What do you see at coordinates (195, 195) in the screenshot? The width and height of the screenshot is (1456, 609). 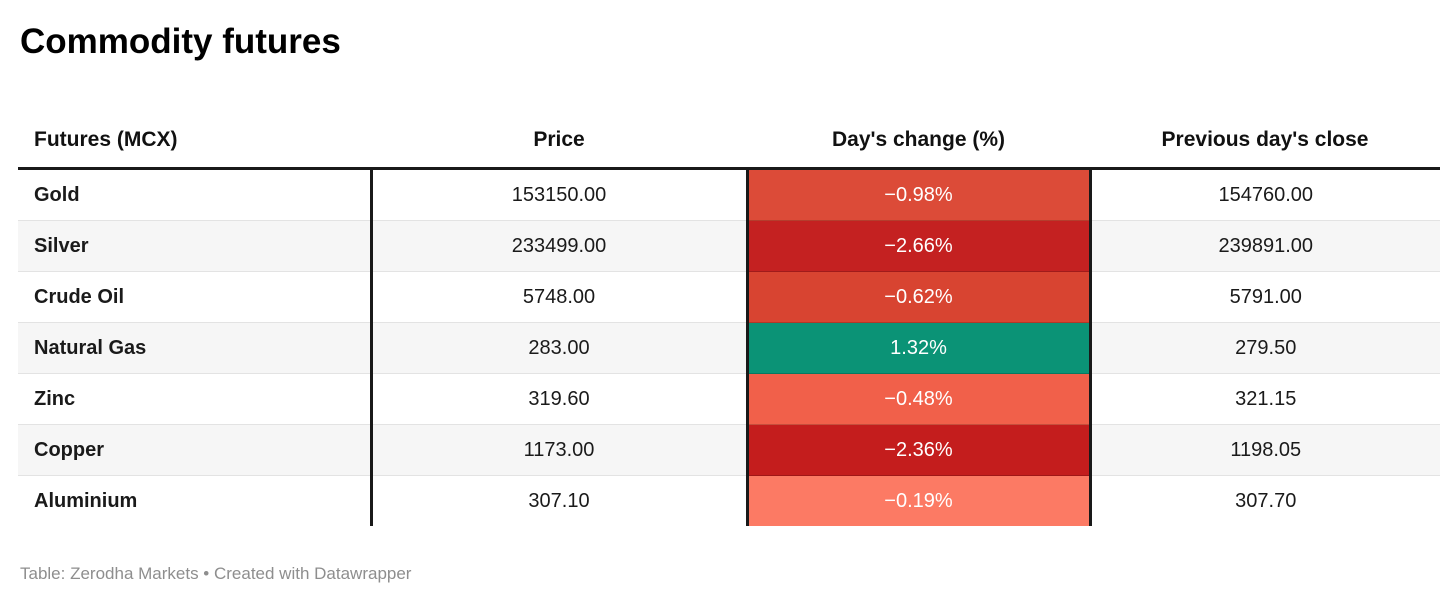 I see `futures-name-cell: Gold` at bounding box center [195, 195].